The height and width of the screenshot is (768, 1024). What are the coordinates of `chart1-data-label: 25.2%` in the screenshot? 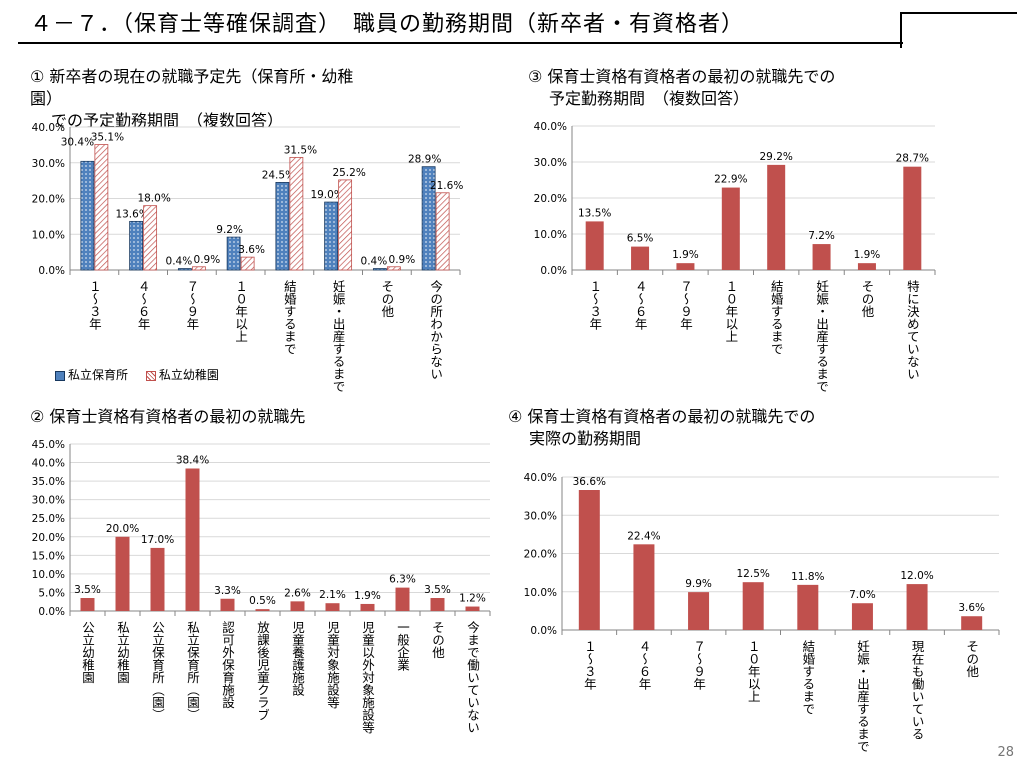 It's located at (348, 173).